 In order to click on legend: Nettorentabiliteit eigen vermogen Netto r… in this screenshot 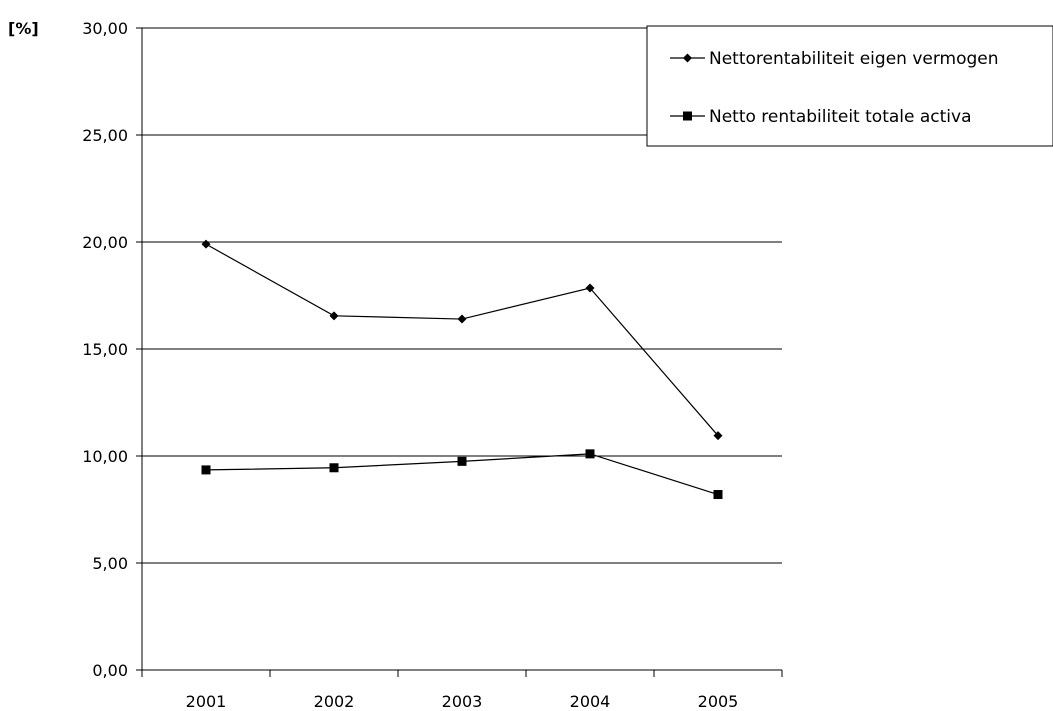, I will do `click(849, 86)`.